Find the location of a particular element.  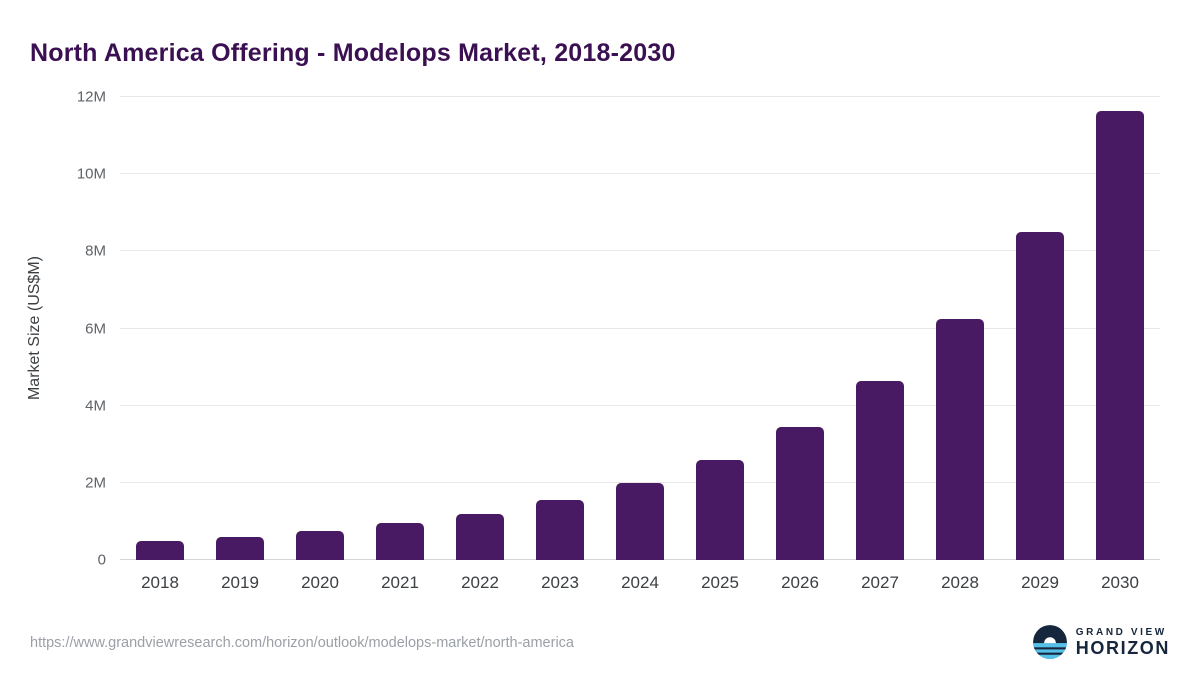

bar-2028 is located at coordinates (960, 439).